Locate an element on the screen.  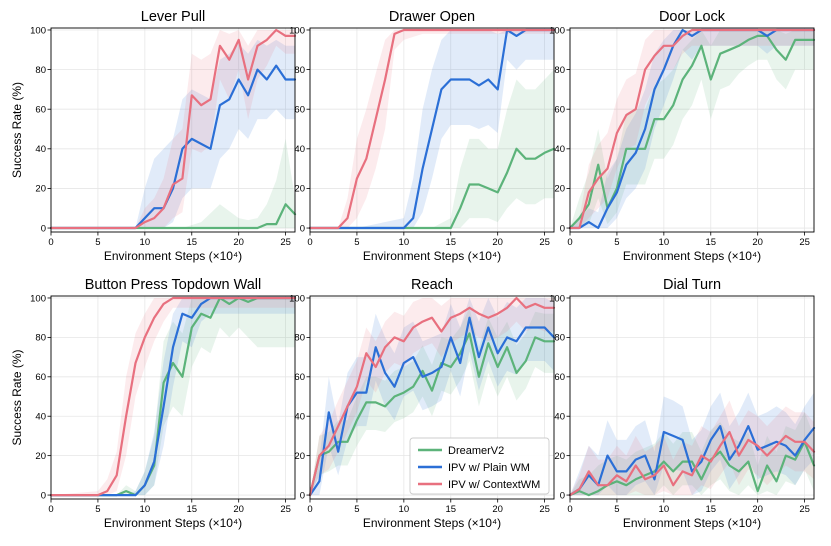
panel-title: Door Lock is located at coordinates (692, 17).